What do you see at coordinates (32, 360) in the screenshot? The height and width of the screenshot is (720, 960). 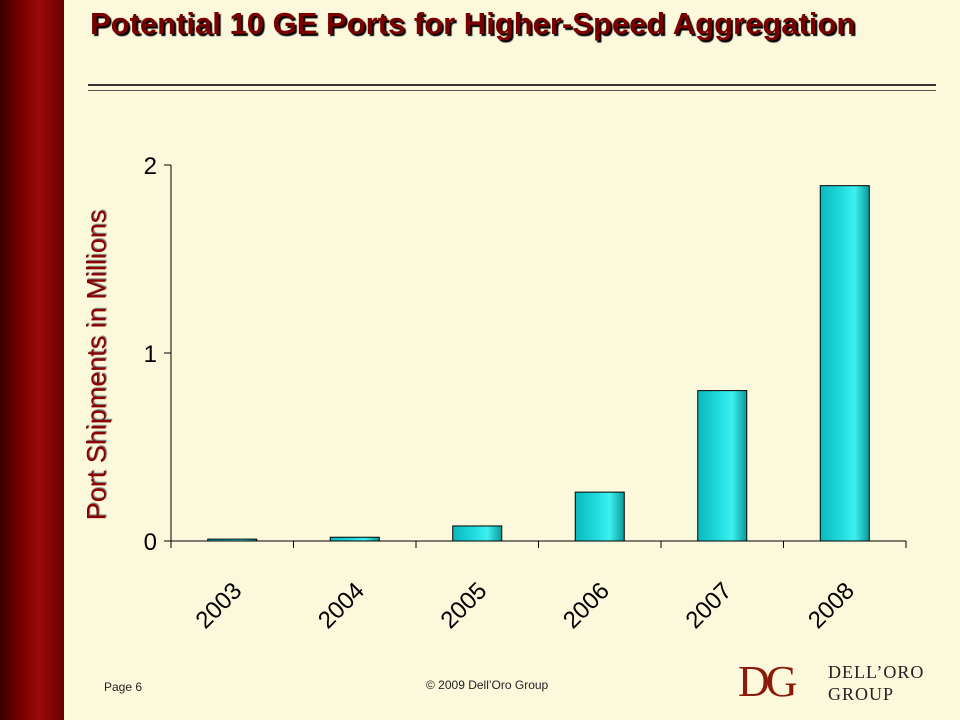 I see `side-accent-bar` at bounding box center [32, 360].